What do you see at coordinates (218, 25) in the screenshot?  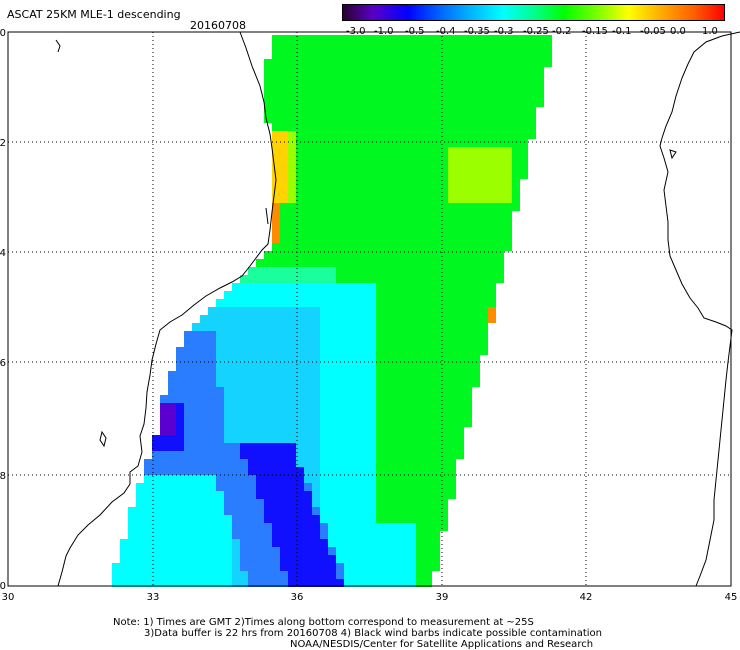 I see `product-date: 20160708` at bounding box center [218, 25].